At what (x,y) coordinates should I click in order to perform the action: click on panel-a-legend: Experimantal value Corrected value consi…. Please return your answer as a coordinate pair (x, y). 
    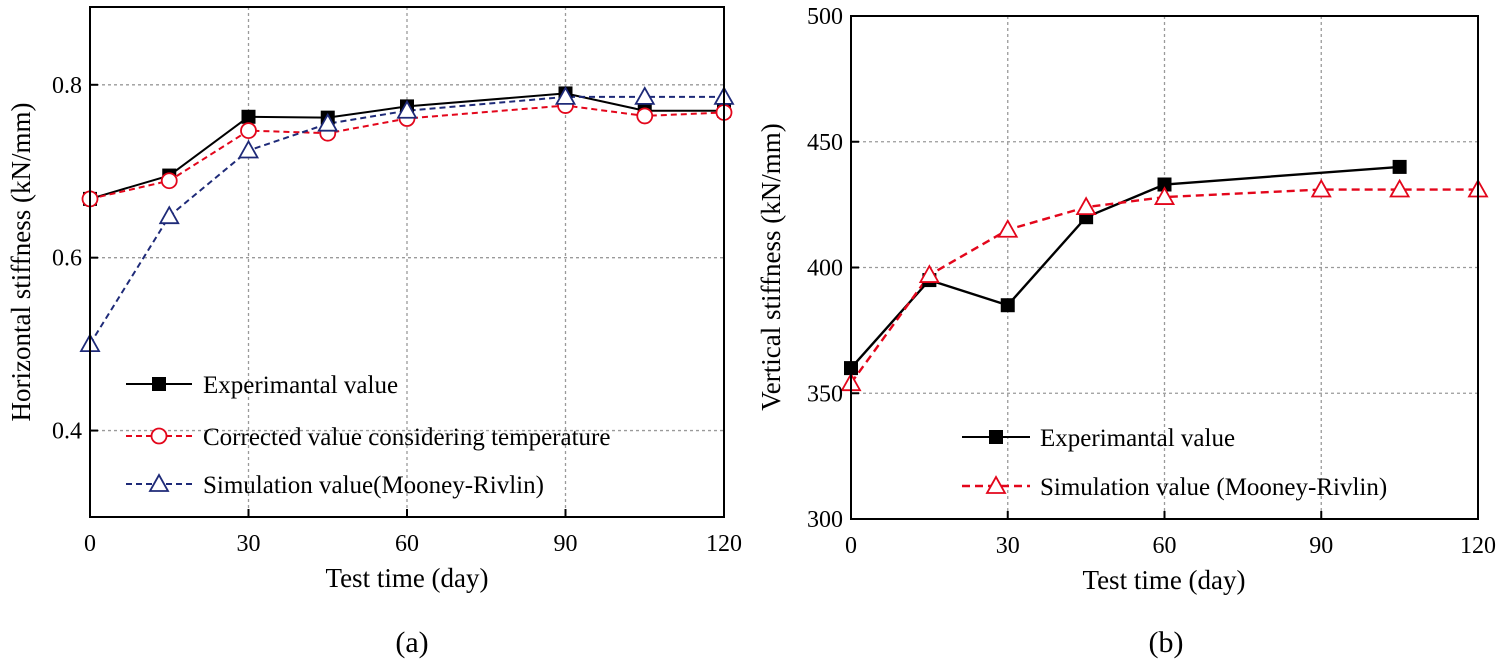
    Looking at the image, I should click on (368, 435).